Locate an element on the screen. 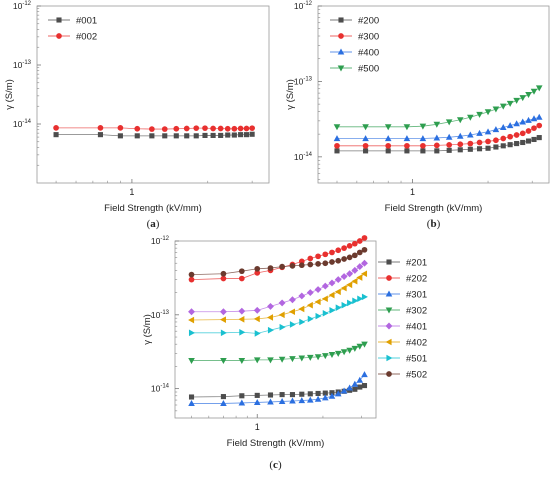 The image size is (550, 480). y-tick-exponent: -13 is located at coordinates (164, 313).